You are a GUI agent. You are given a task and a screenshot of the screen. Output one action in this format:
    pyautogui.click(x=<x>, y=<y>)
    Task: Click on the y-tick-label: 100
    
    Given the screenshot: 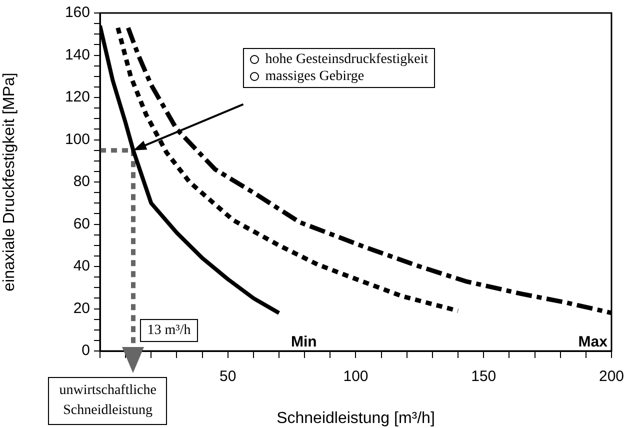 What is the action you would take?
    pyautogui.click(x=77, y=139)
    